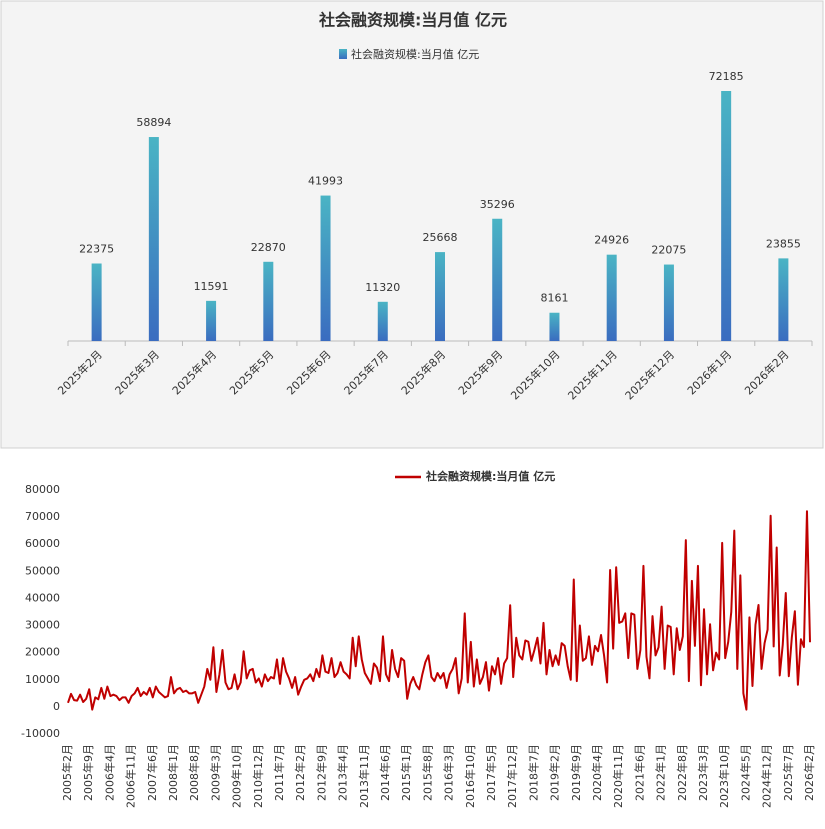 This screenshot has width=825, height=829. Describe the element at coordinates (268, 247) in the screenshot. I see `data-label: 22870` at that location.